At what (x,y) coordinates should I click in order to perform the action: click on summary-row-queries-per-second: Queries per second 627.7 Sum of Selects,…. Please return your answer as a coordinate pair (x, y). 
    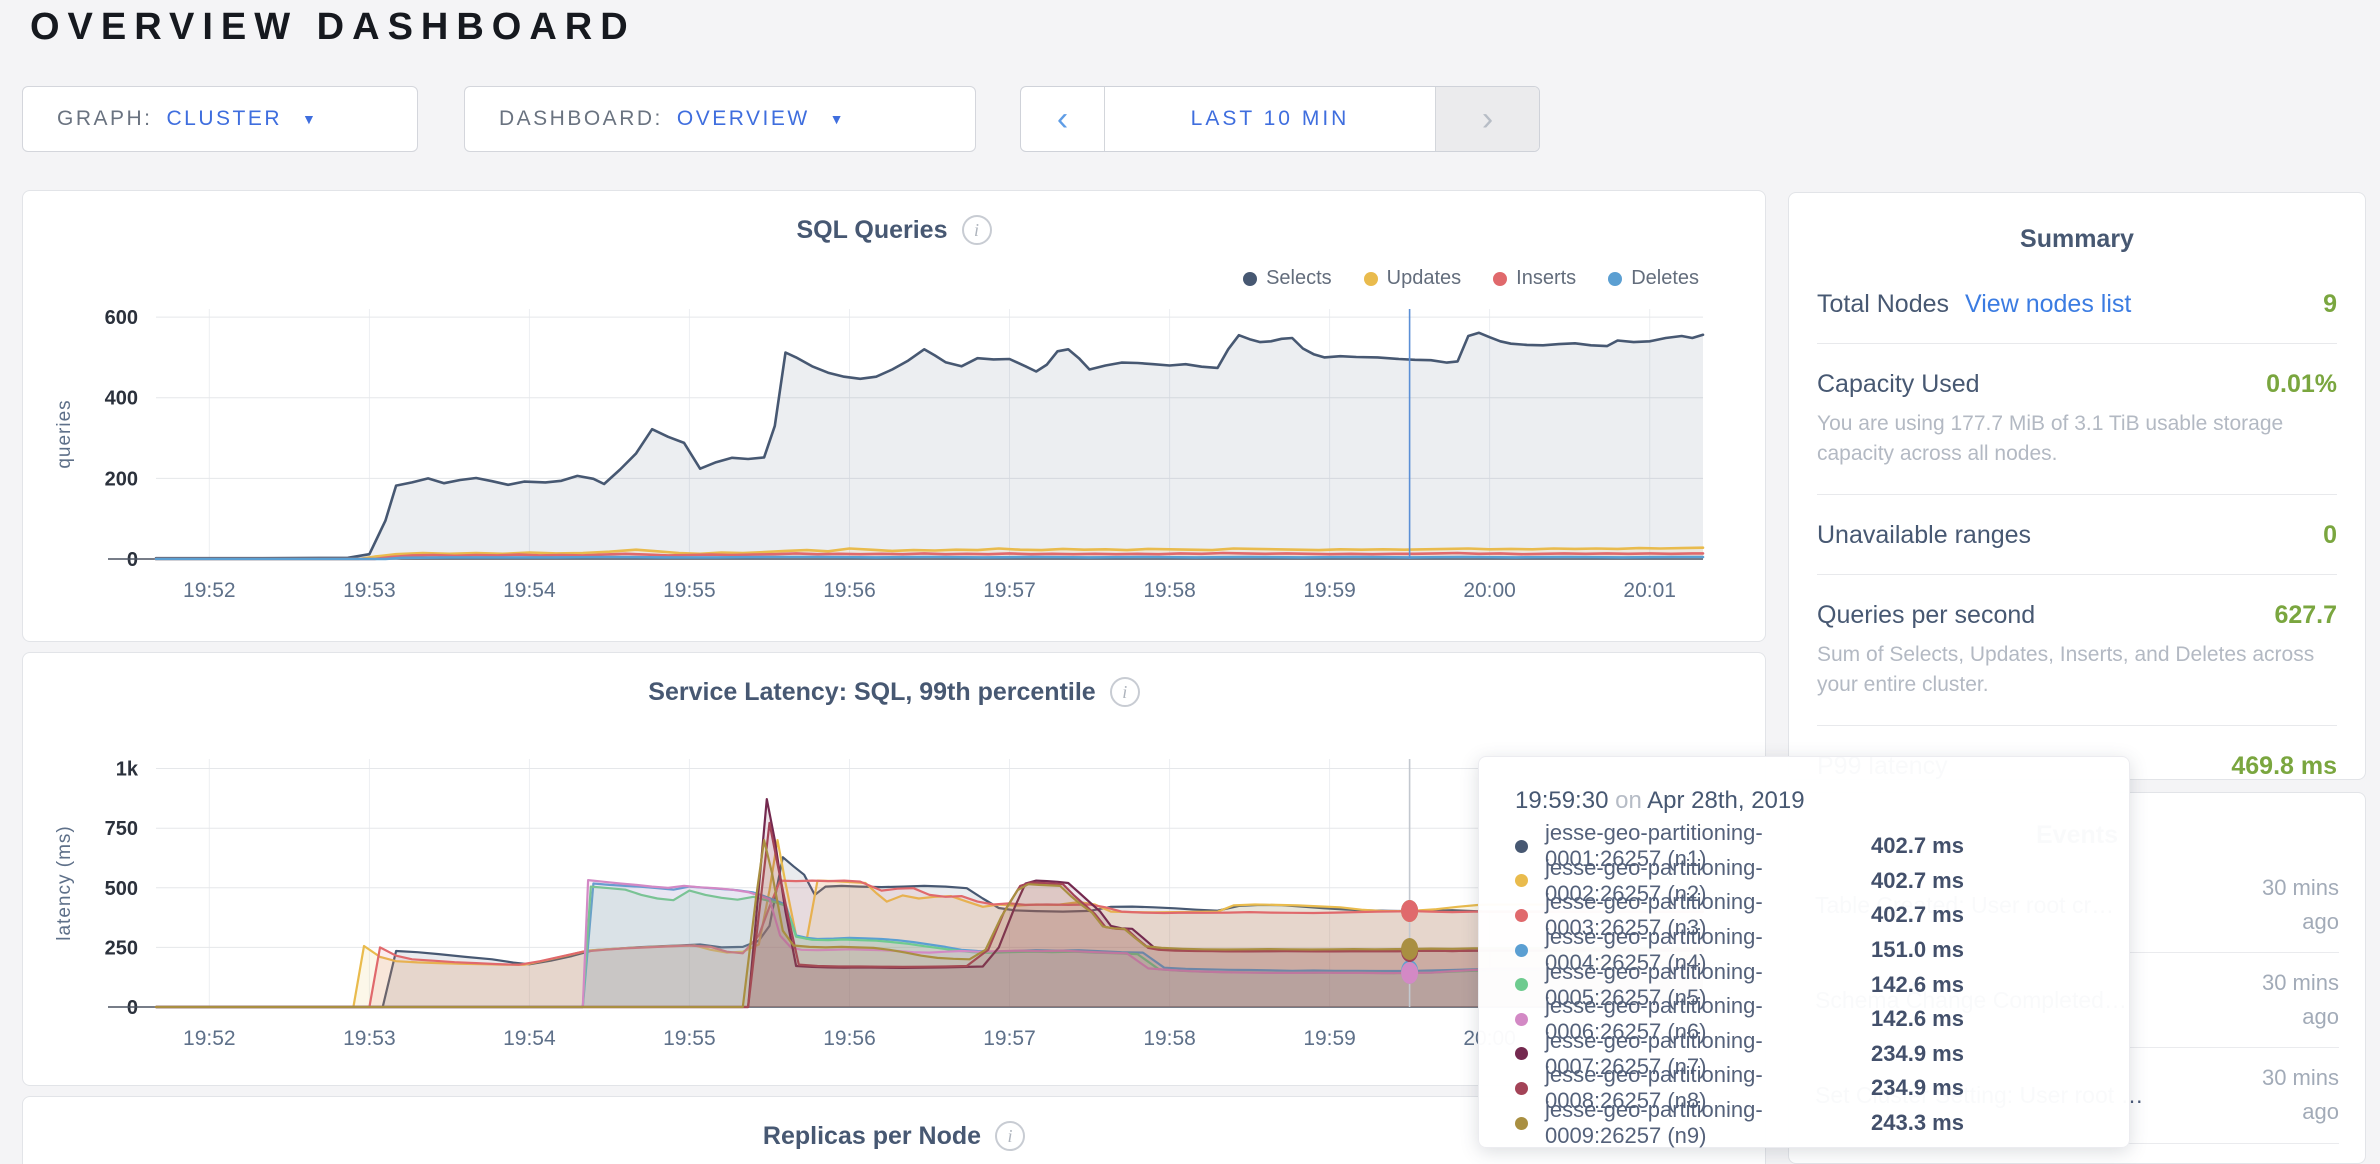
    Looking at the image, I should click on (2077, 649).